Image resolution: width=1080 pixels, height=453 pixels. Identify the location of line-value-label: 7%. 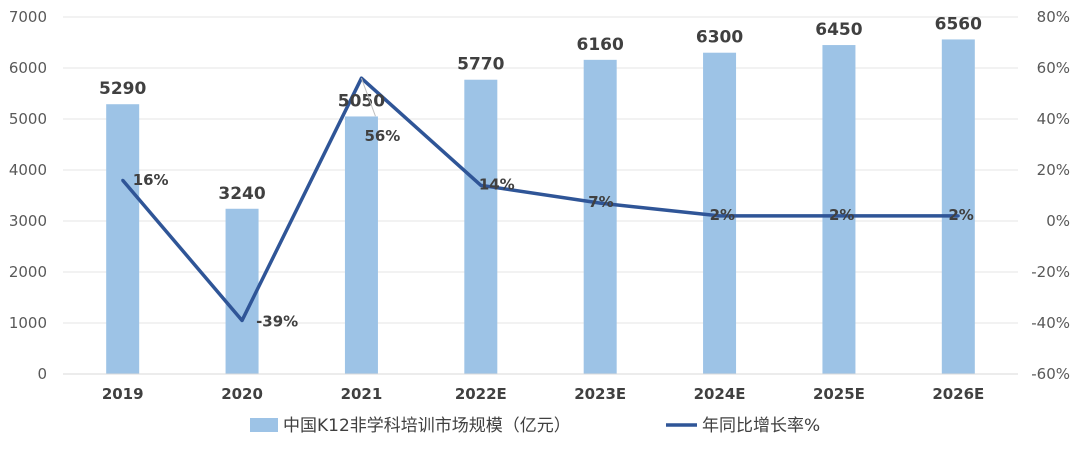
(600, 202).